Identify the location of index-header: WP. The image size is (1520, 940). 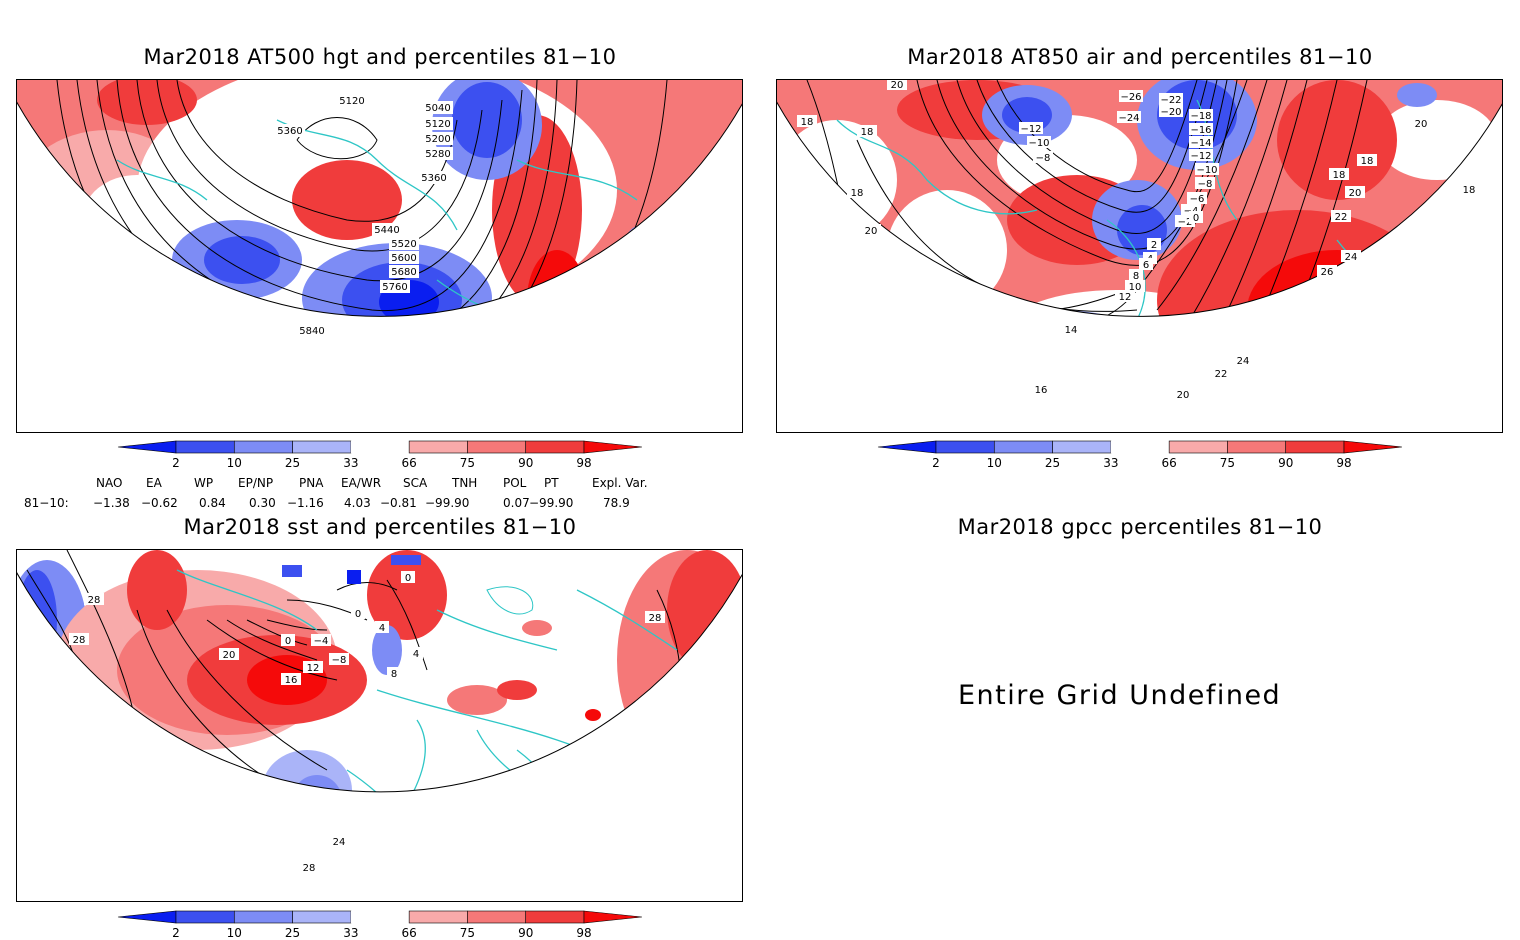
(204, 483).